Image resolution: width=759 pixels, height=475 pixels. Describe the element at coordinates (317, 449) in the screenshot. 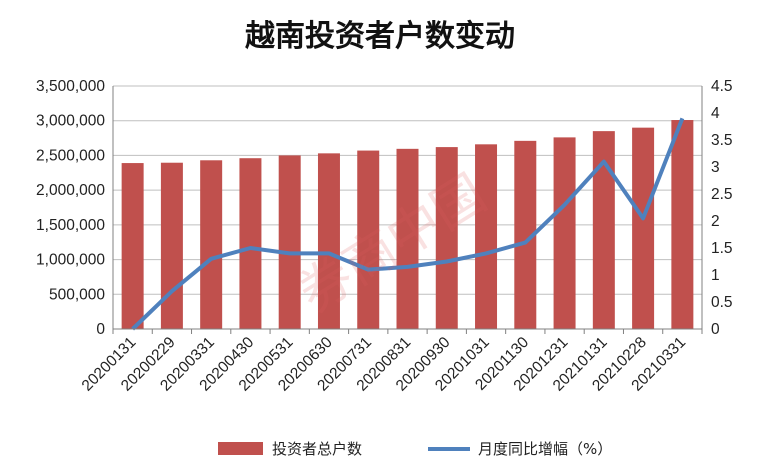

I see `legend-bar-label: 投资者总户数` at that location.